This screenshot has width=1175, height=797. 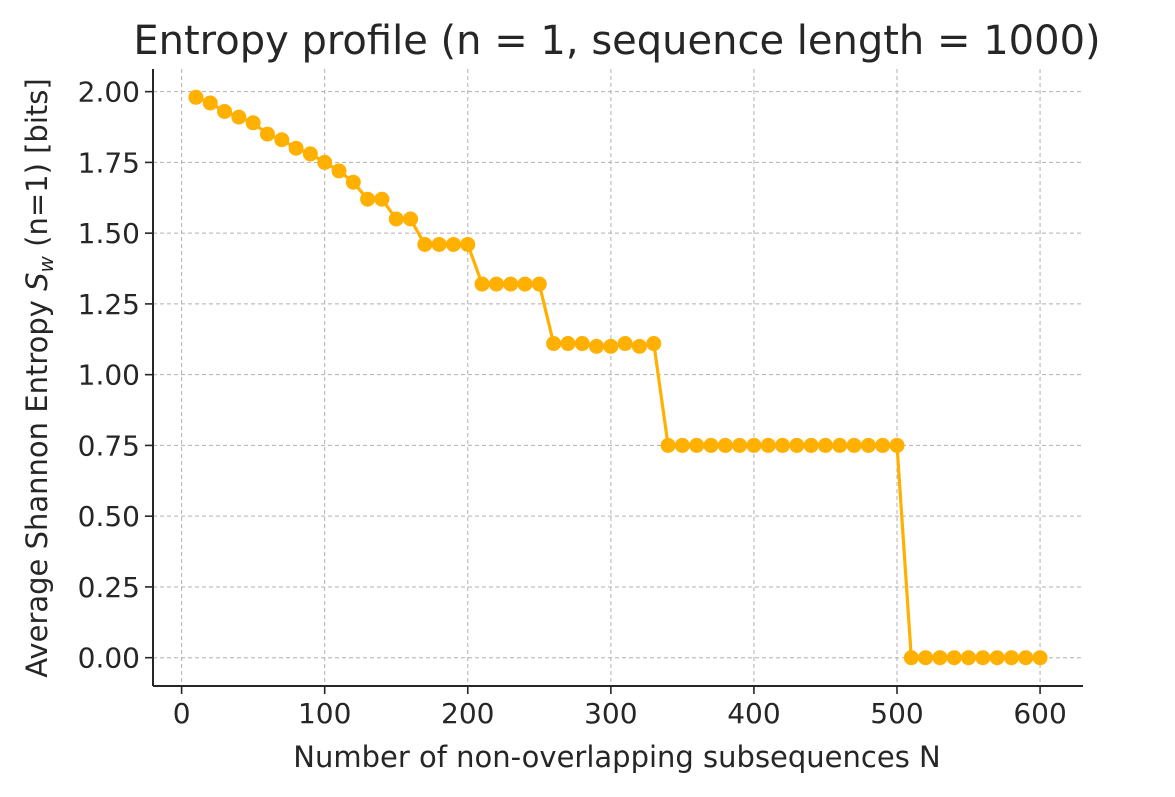 I want to click on x-tick-label: 300, so click(x=610, y=713).